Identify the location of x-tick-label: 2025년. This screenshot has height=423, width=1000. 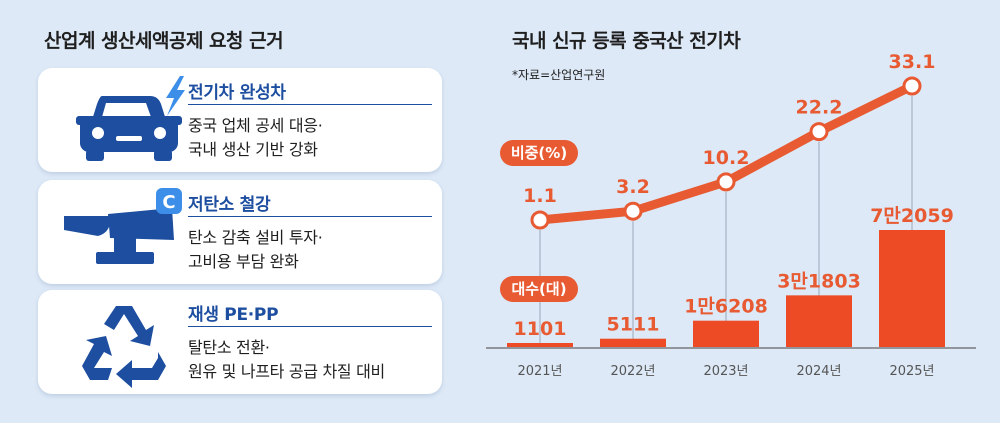
(911, 371).